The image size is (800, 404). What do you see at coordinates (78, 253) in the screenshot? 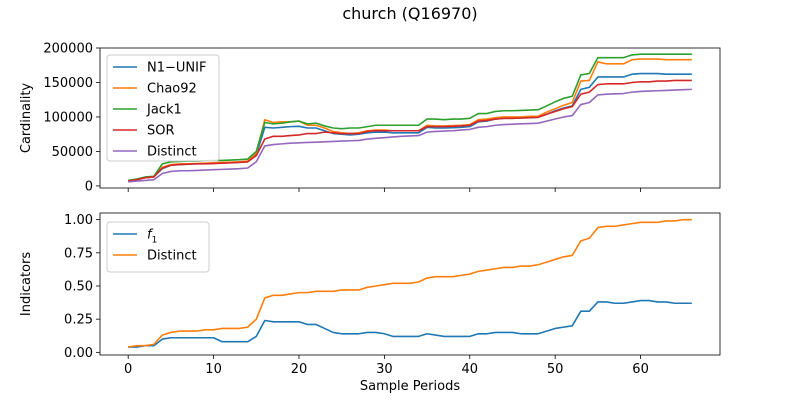
I see `ytick-label-1-3: 0.75` at bounding box center [78, 253].